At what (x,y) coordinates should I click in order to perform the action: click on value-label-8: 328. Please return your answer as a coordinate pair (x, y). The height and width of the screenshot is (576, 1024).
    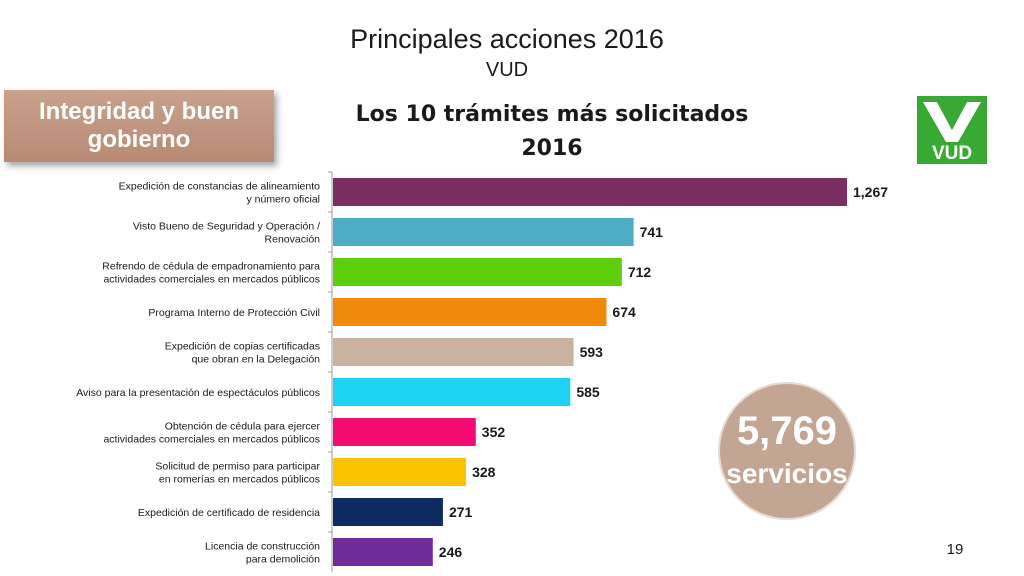
    Looking at the image, I should click on (484, 472).